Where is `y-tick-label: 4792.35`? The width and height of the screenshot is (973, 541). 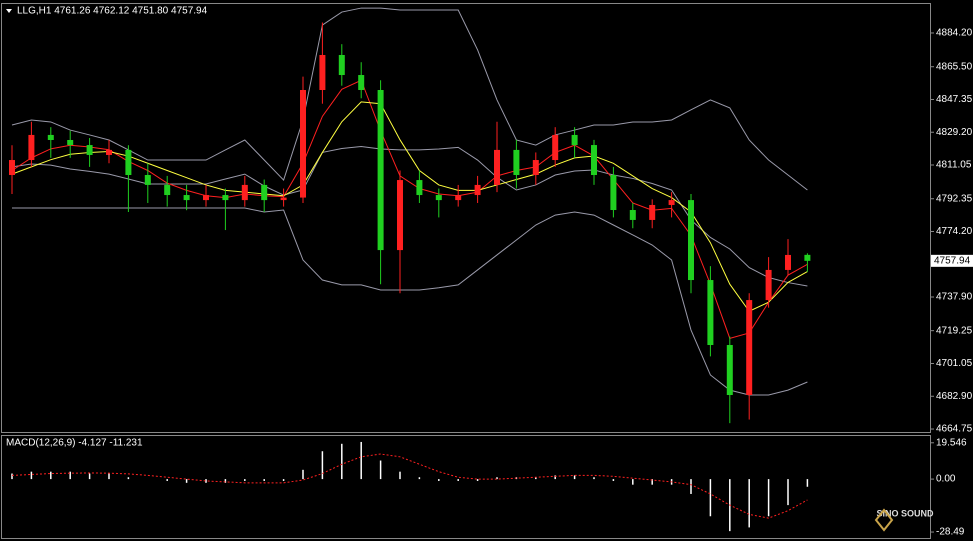 y-tick-label: 4792.35 is located at coordinates (954, 198).